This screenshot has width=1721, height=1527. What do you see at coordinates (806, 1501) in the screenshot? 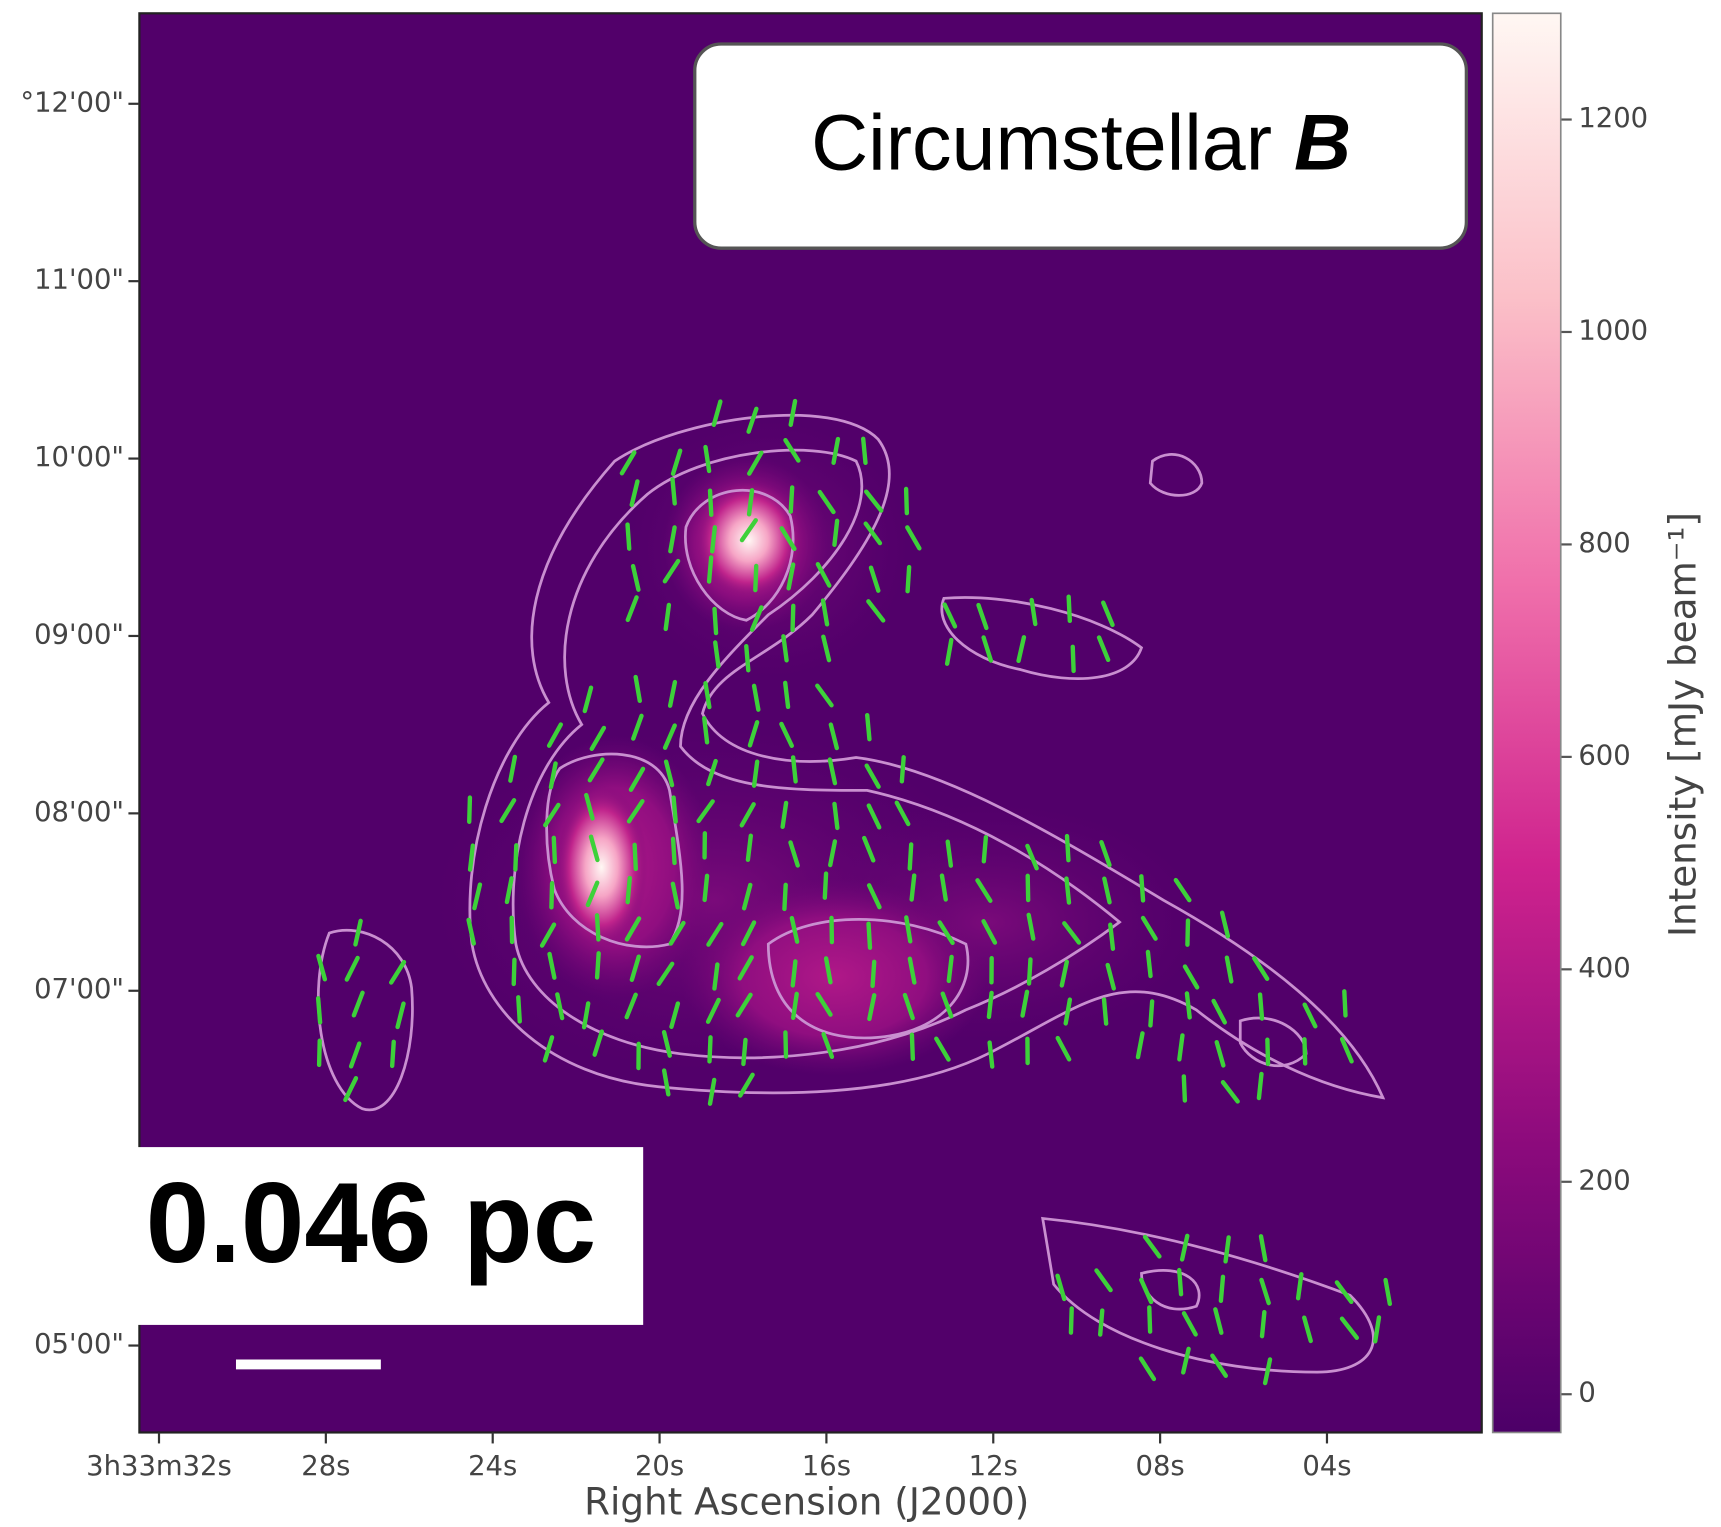
I see `x-axis-label: Right Ascension (J2000)` at bounding box center [806, 1501].